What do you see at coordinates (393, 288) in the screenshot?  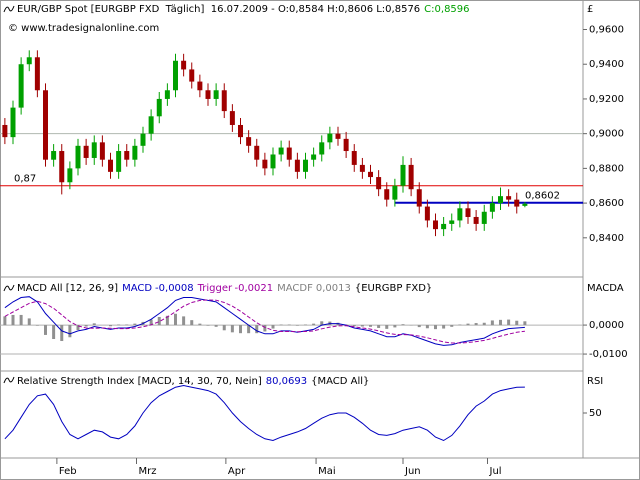 I see `suffix: {EURGBP FXD}` at bounding box center [393, 288].